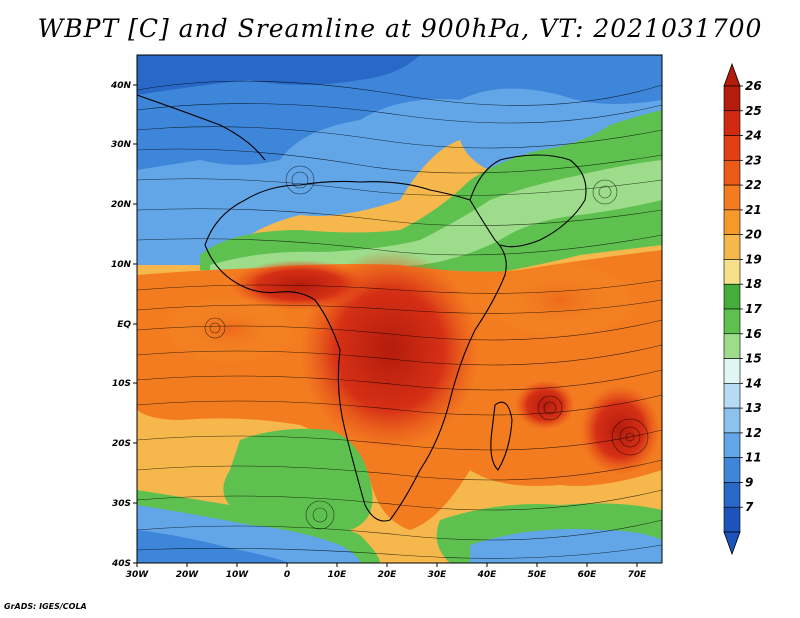 The image size is (800, 618). I want to click on lat-label: EQ, so click(124, 325).